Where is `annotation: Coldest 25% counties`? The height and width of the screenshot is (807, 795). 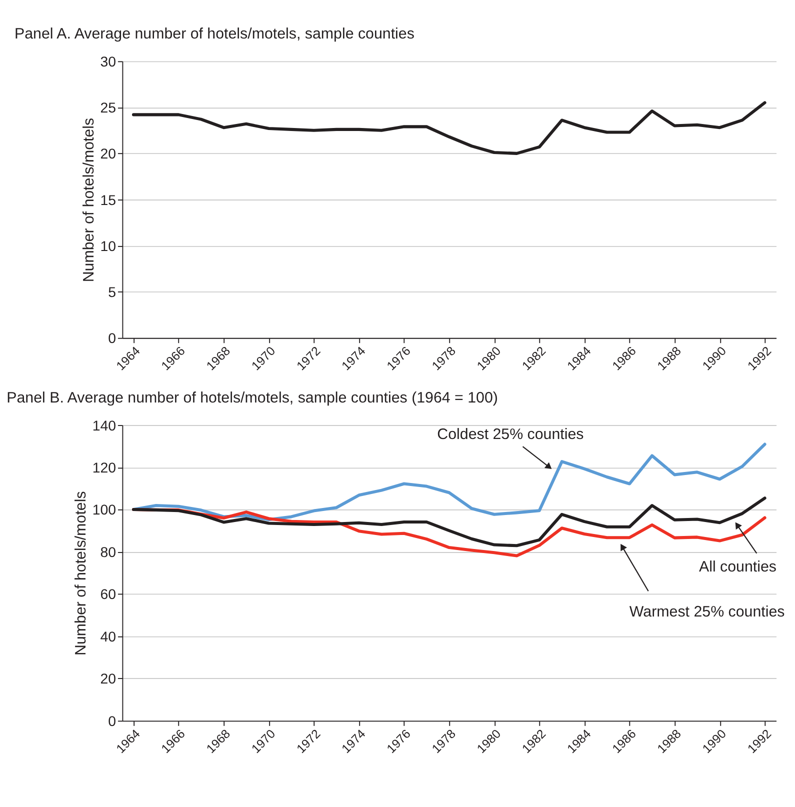
annotation: Coldest 25% counties is located at coordinates (510, 434).